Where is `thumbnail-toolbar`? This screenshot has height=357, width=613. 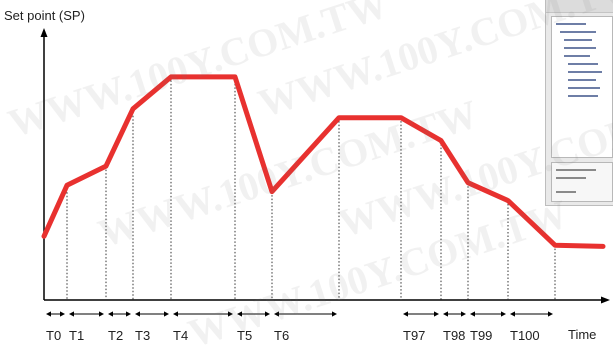
thumbnail-toolbar is located at coordinates (579, 6).